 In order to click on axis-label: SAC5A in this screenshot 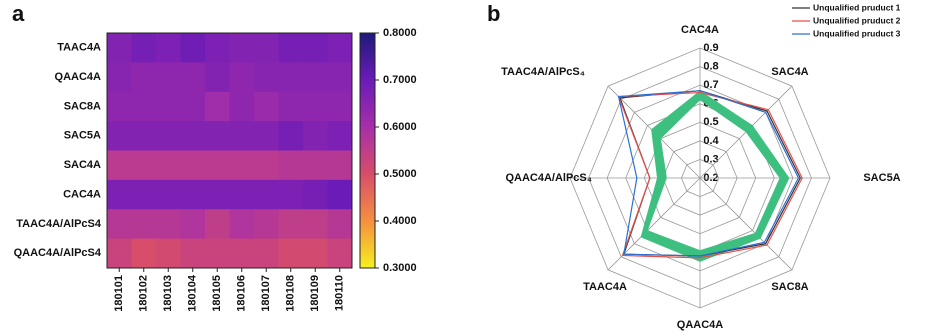, I will do `click(881, 178)`.